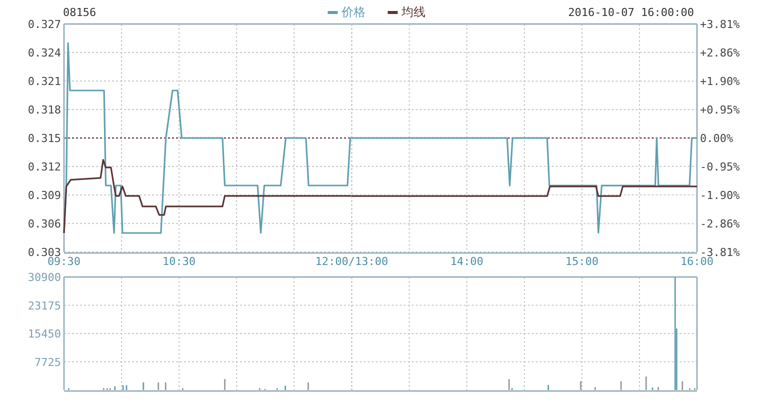 The image size is (760, 414). I want to click on y-tick-label: 0.324, so click(45, 53).